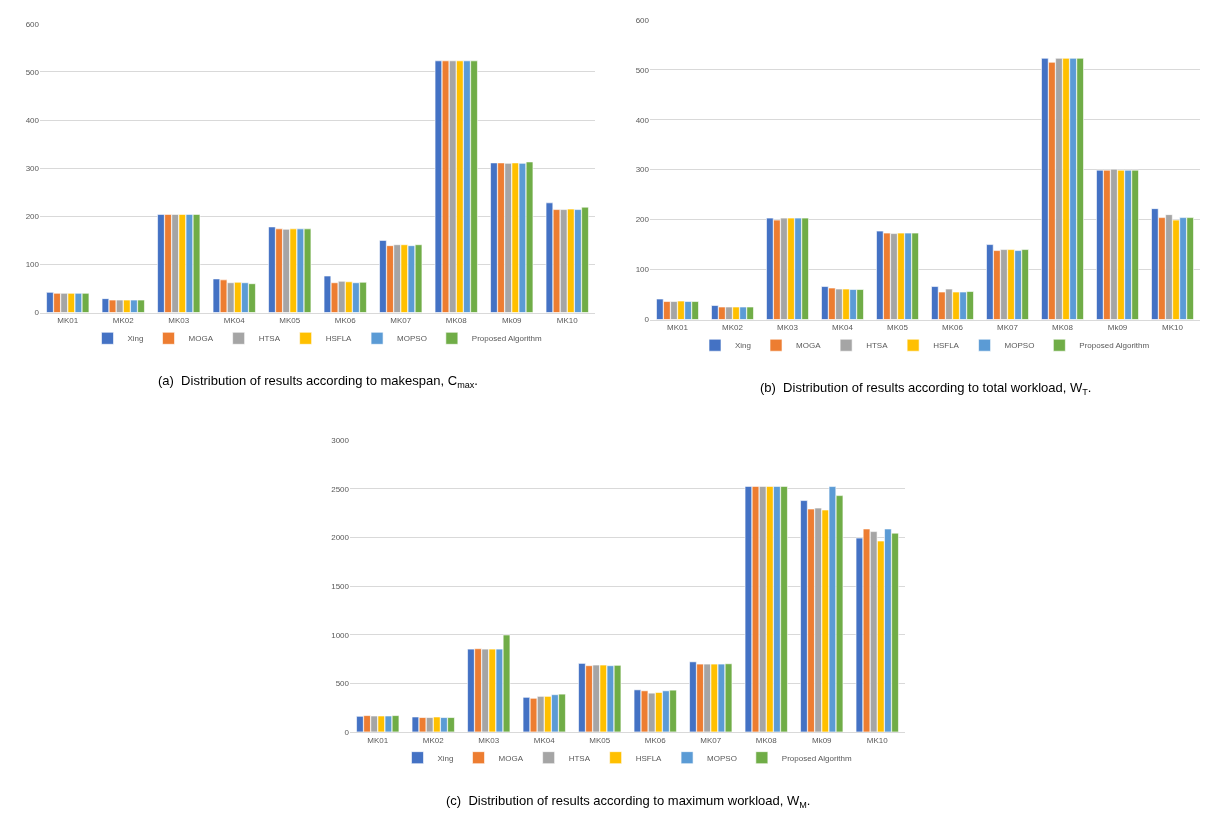  What do you see at coordinates (318, 381) in the screenshot?
I see `text: (a) Distribution of results according to makespan, C$_{max}$.` at bounding box center [318, 381].